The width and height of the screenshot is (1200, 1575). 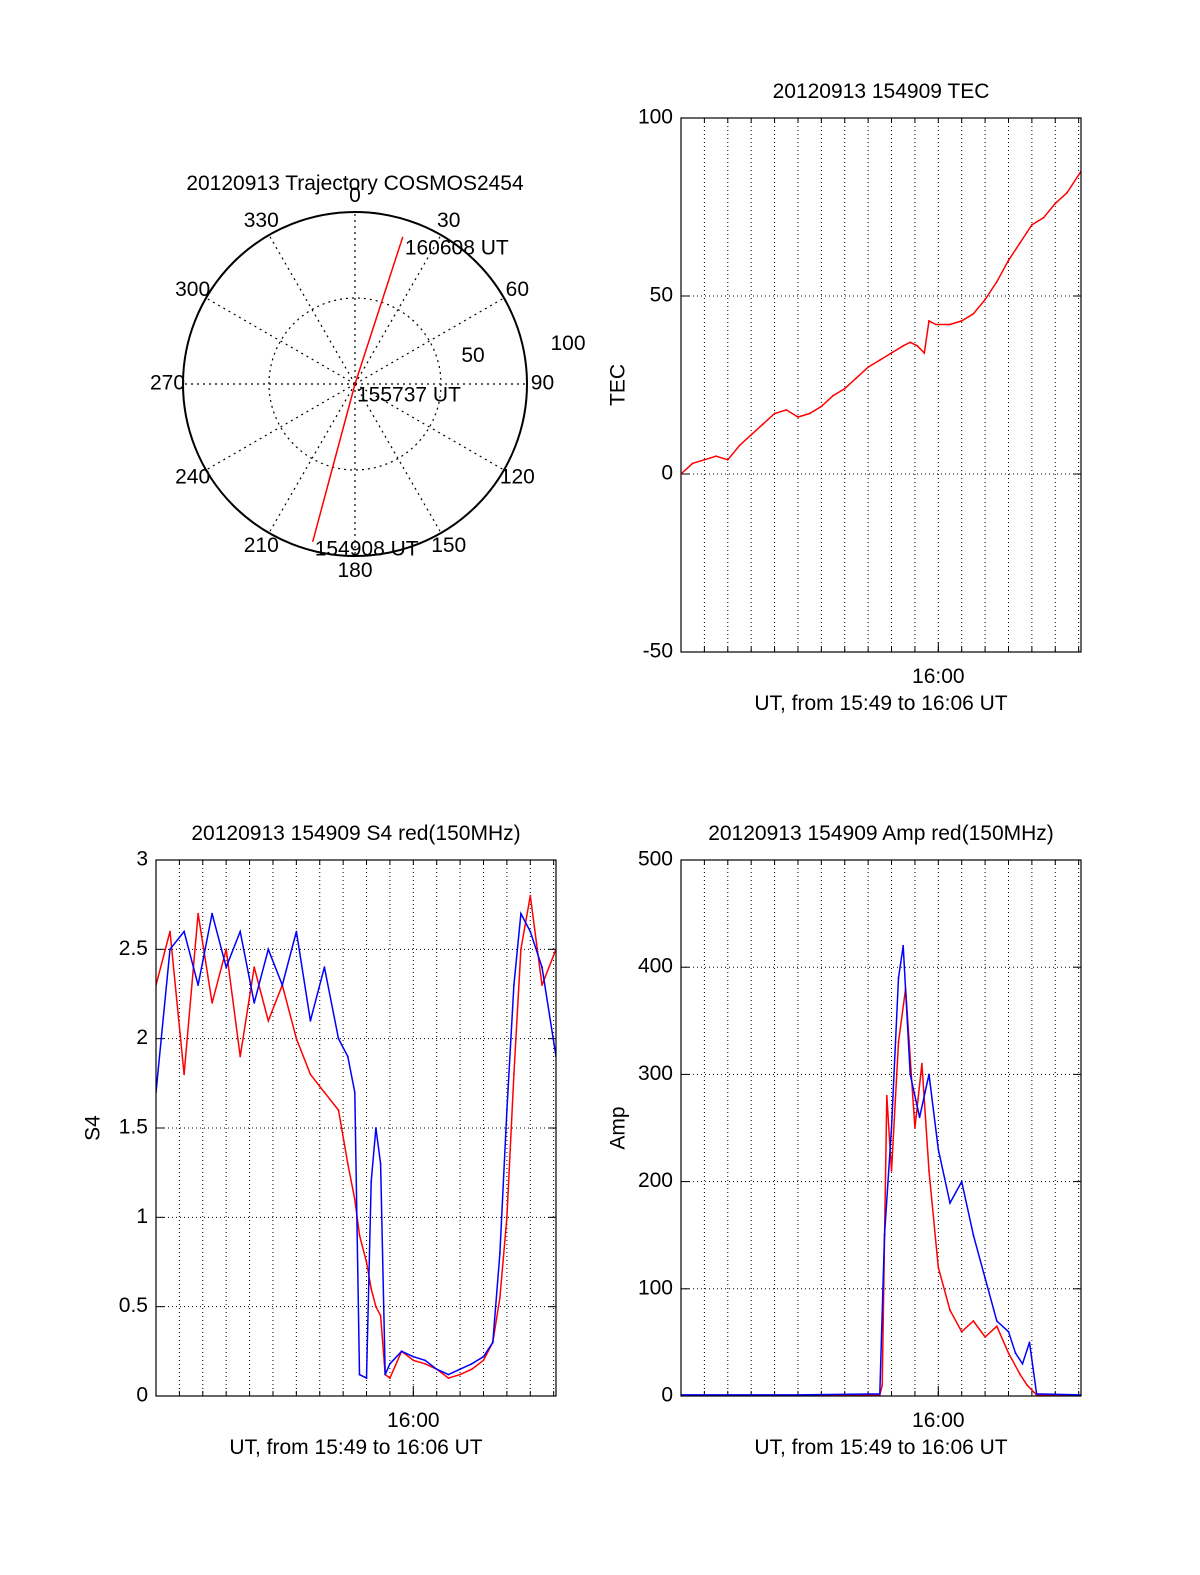 What do you see at coordinates (881, 1170) in the screenshot?
I see `series-line` at bounding box center [881, 1170].